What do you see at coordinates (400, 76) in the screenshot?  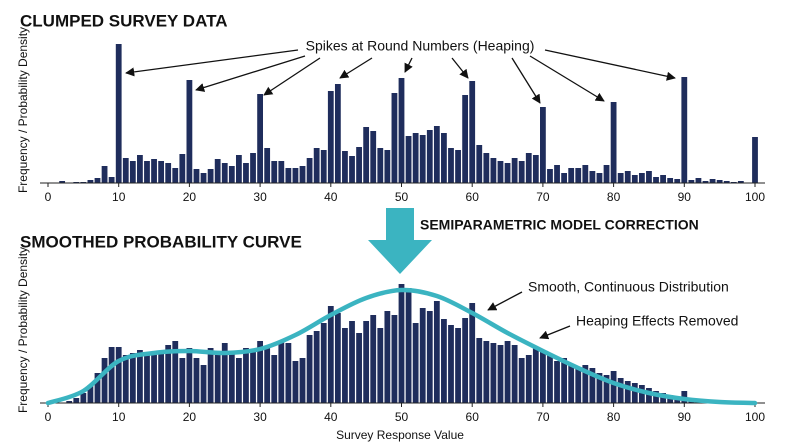 I see `annotation-arrows` at bounding box center [400, 76].